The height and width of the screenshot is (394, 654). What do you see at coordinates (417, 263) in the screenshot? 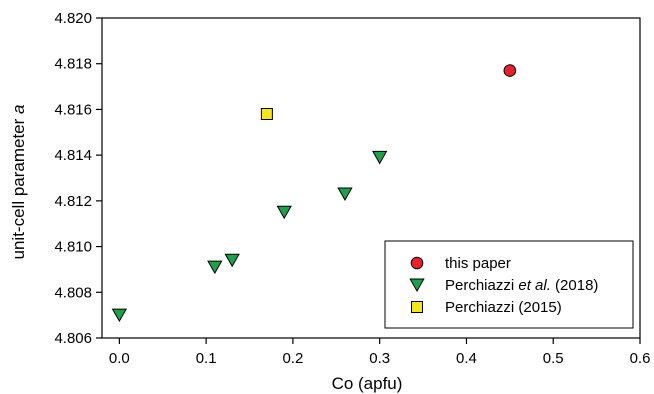
I see `legend-marker-this-paper` at bounding box center [417, 263].